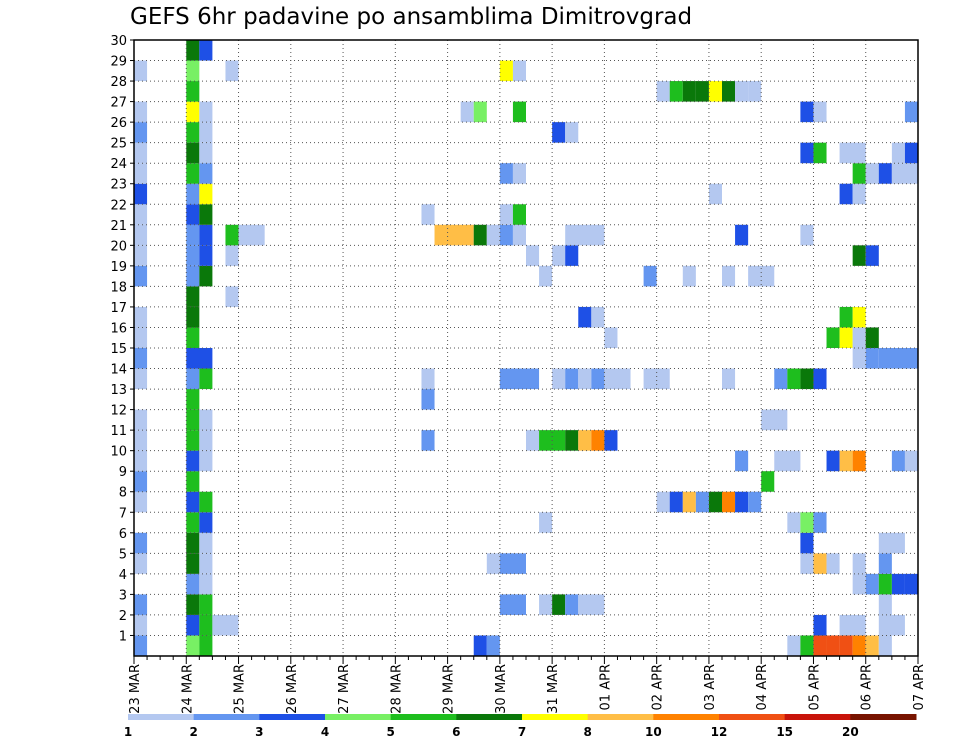  What do you see at coordinates (344, 689) in the screenshot?
I see `x-tick-label: 27 MAR` at bounding box center [344, 689].